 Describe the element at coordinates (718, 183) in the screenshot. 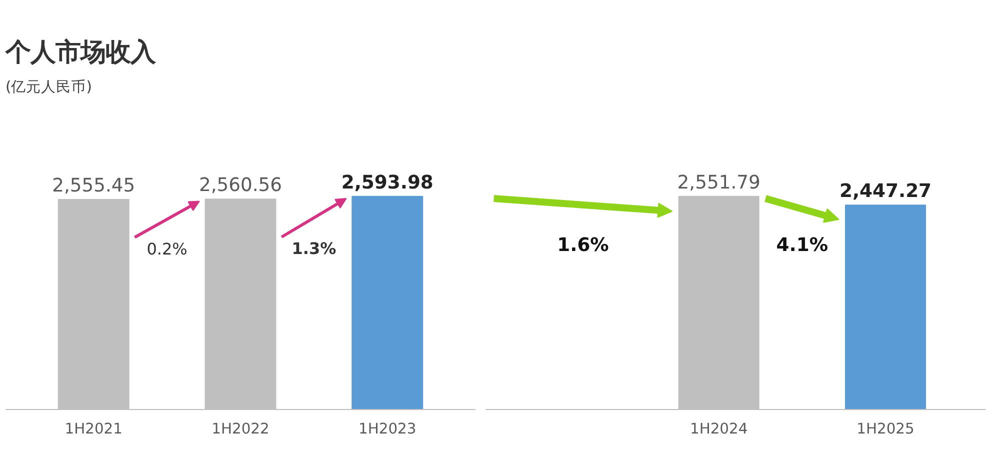

I see `data-label: 2,551.79` at that location.